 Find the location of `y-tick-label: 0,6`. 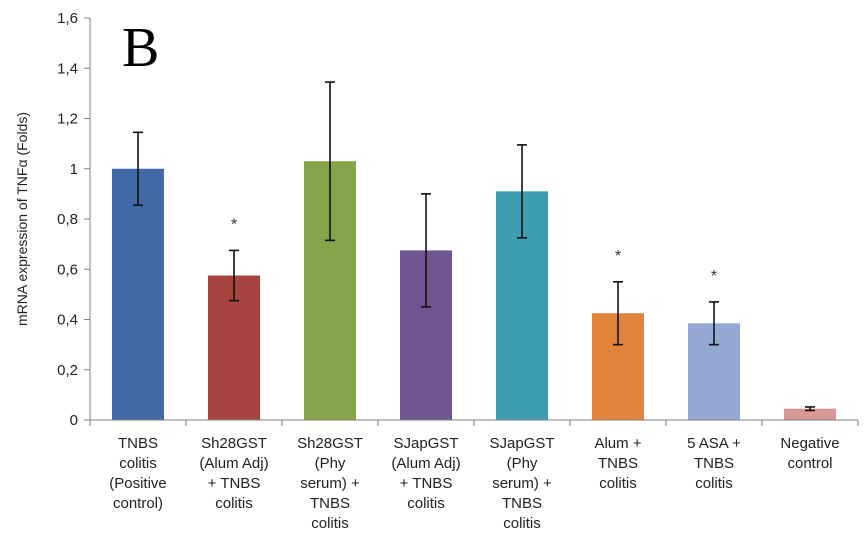

y-tick-label: 0,6 is located at coordinates (67, 269).